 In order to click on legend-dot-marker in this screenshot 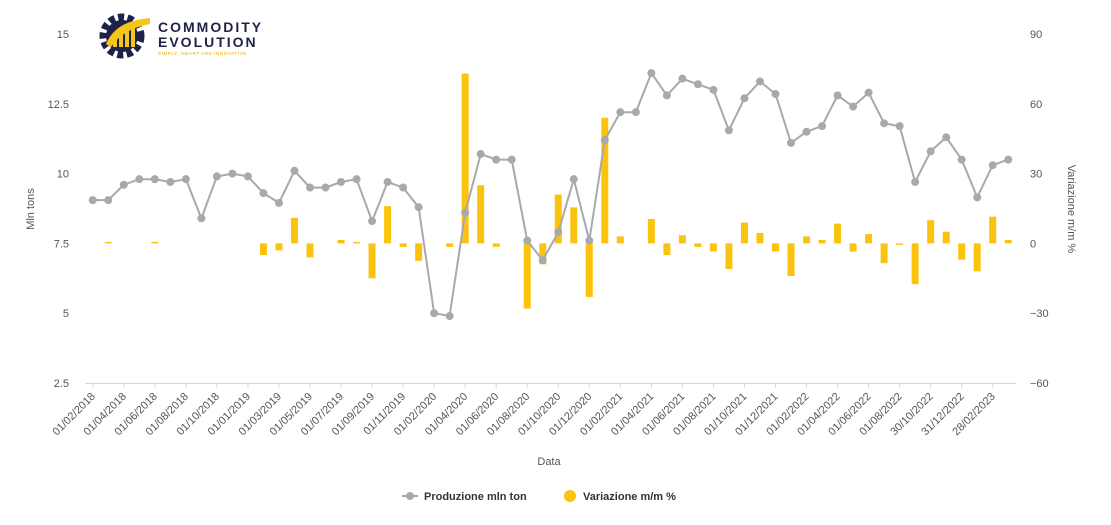, I will do `click(570, 496)`.